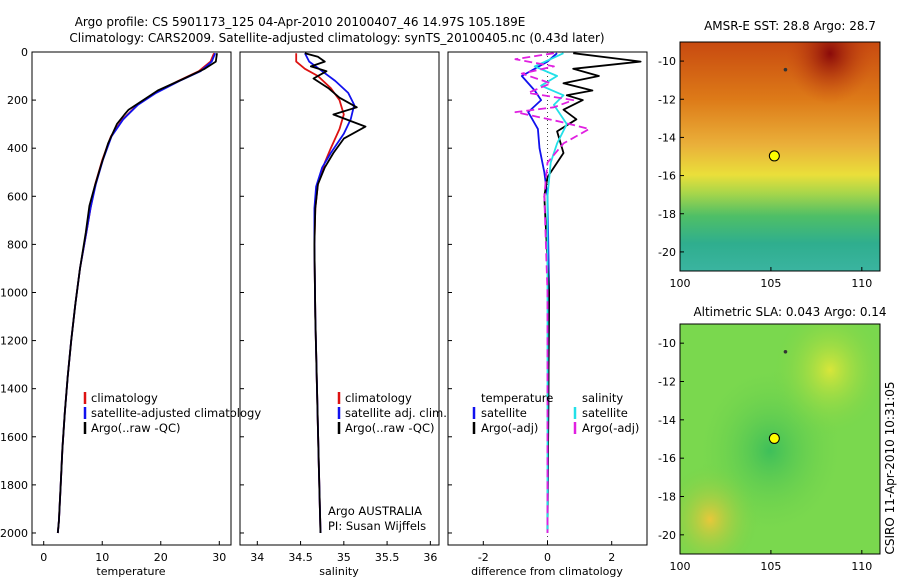  I want to click on y-tick-label: 1200, so click(14, 341).